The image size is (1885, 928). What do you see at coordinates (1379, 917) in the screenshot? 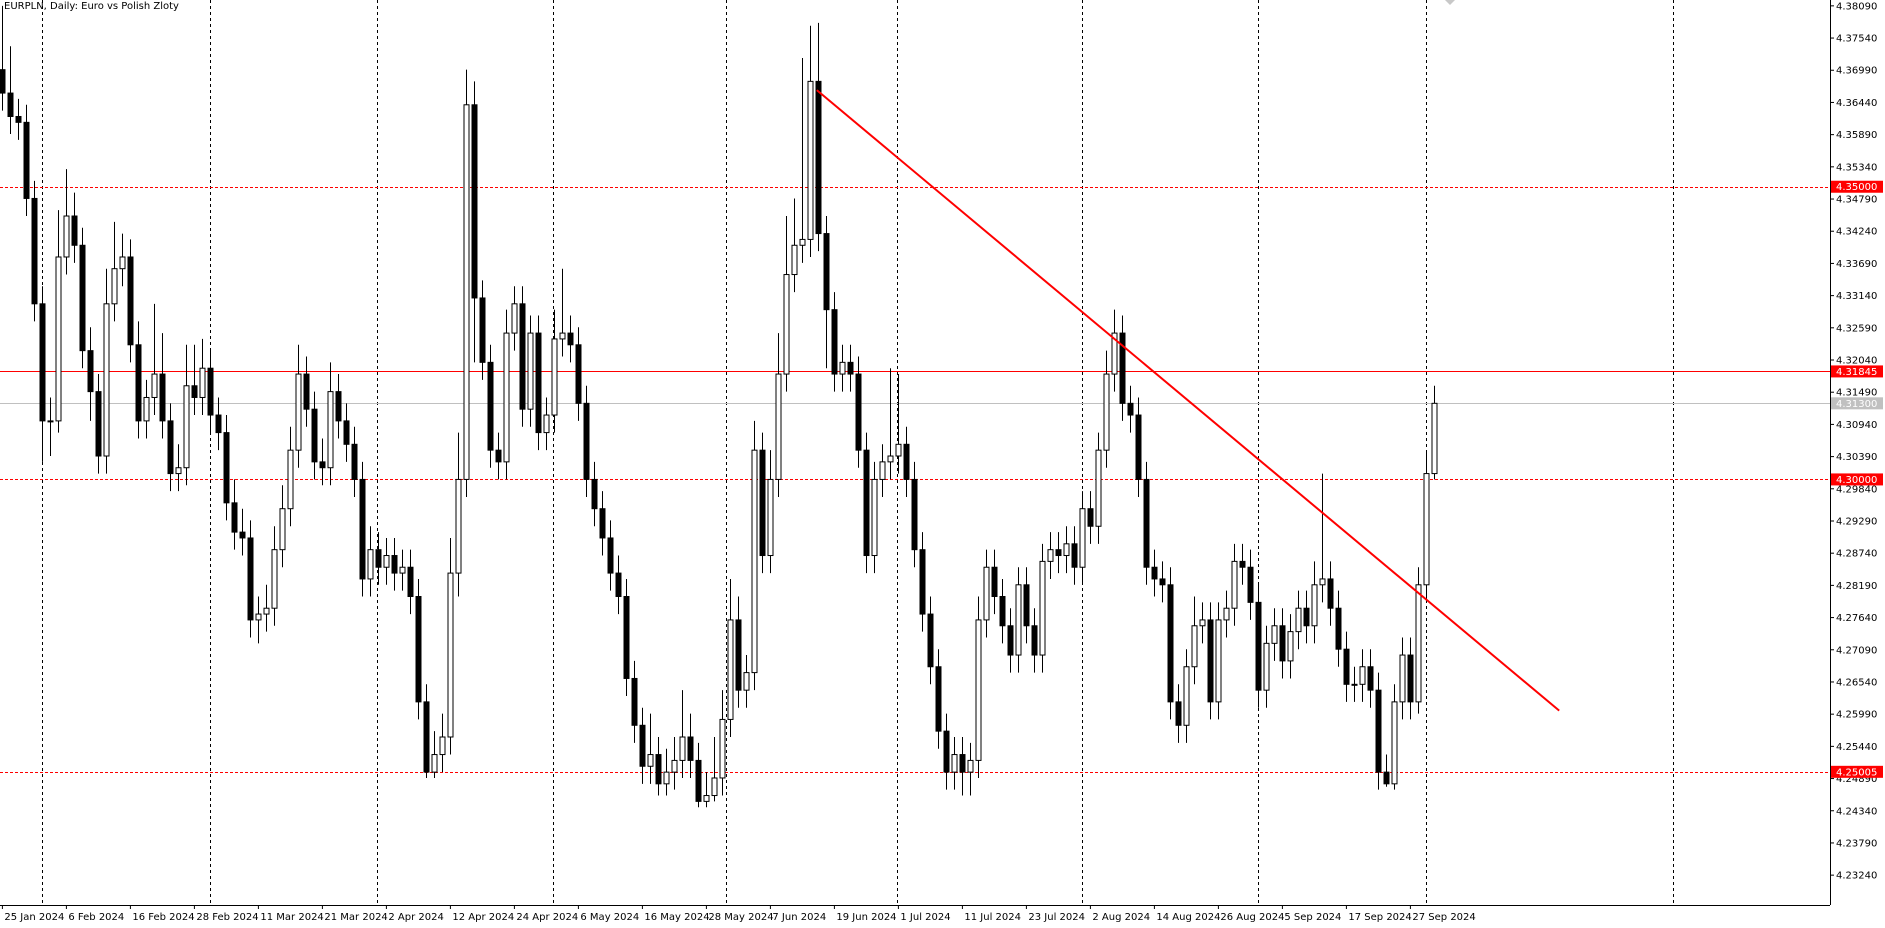
I see `x-tick-label: 17 Sep 2024` at bounding box center [1379, 917].